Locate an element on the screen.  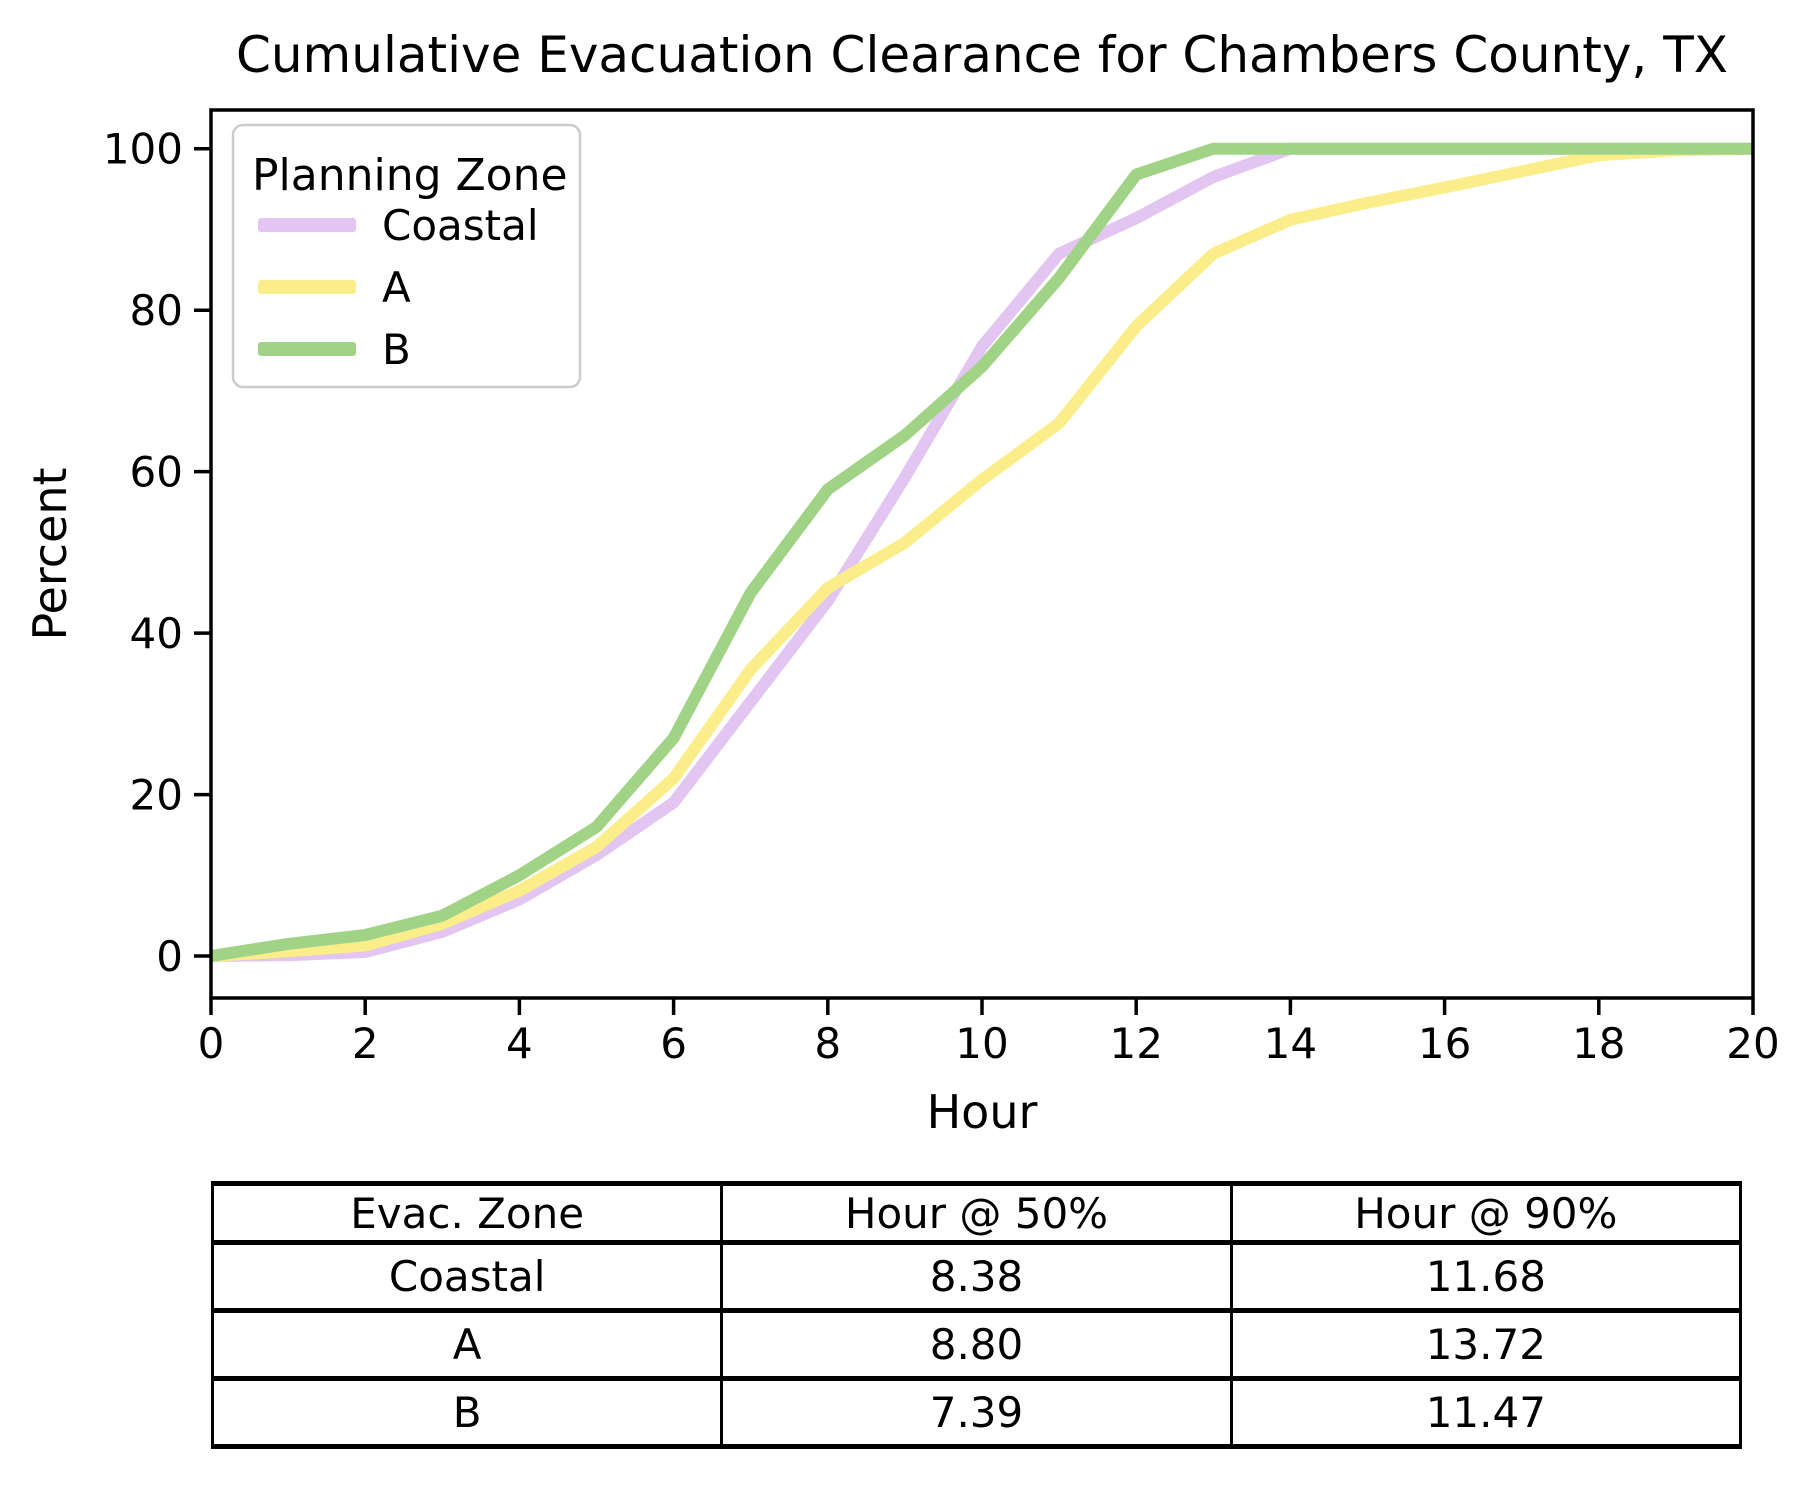
x-tick-label: 14 is located at coordinates (1290, 1043).